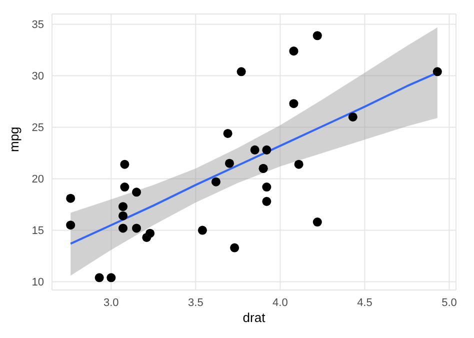  Describe the element at coordinates (280, 302) in the screenshot. I see `x-tick-label: 4.0` at that location.